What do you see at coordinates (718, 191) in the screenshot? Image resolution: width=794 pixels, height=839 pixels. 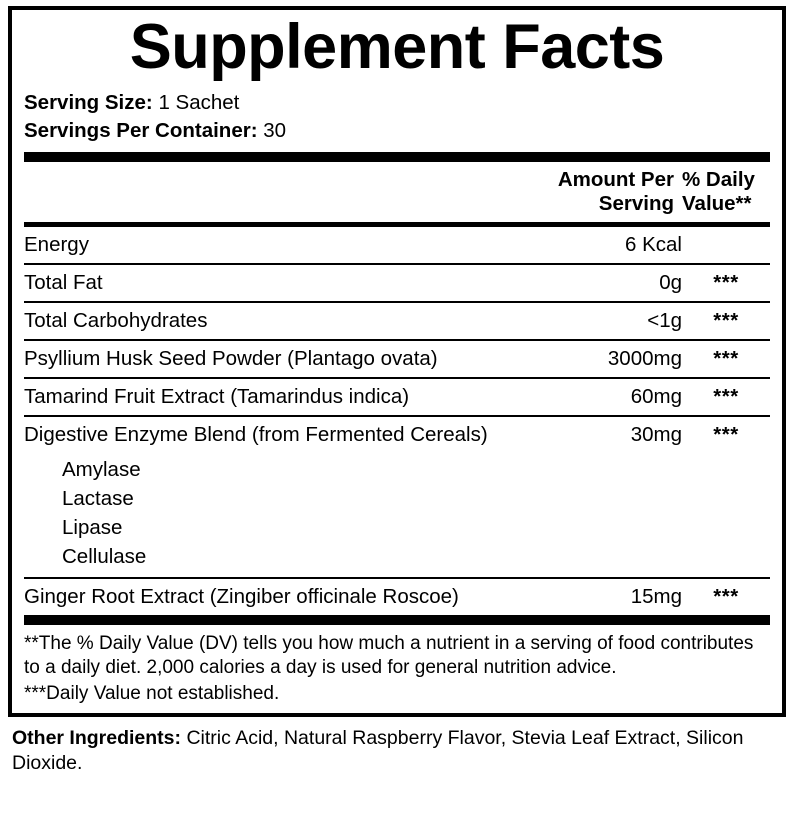 I see `column-header-daily-value: % Daily Value**` at bounding box center [718, 191].